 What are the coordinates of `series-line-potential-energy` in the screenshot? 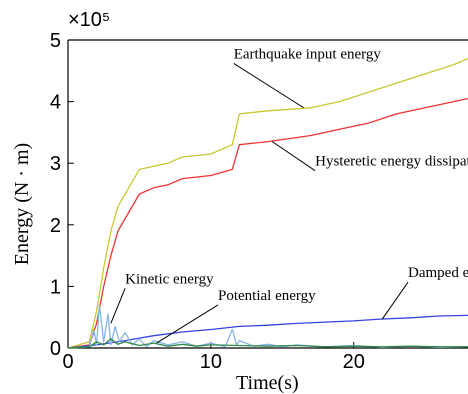 It's located at (267, 343).